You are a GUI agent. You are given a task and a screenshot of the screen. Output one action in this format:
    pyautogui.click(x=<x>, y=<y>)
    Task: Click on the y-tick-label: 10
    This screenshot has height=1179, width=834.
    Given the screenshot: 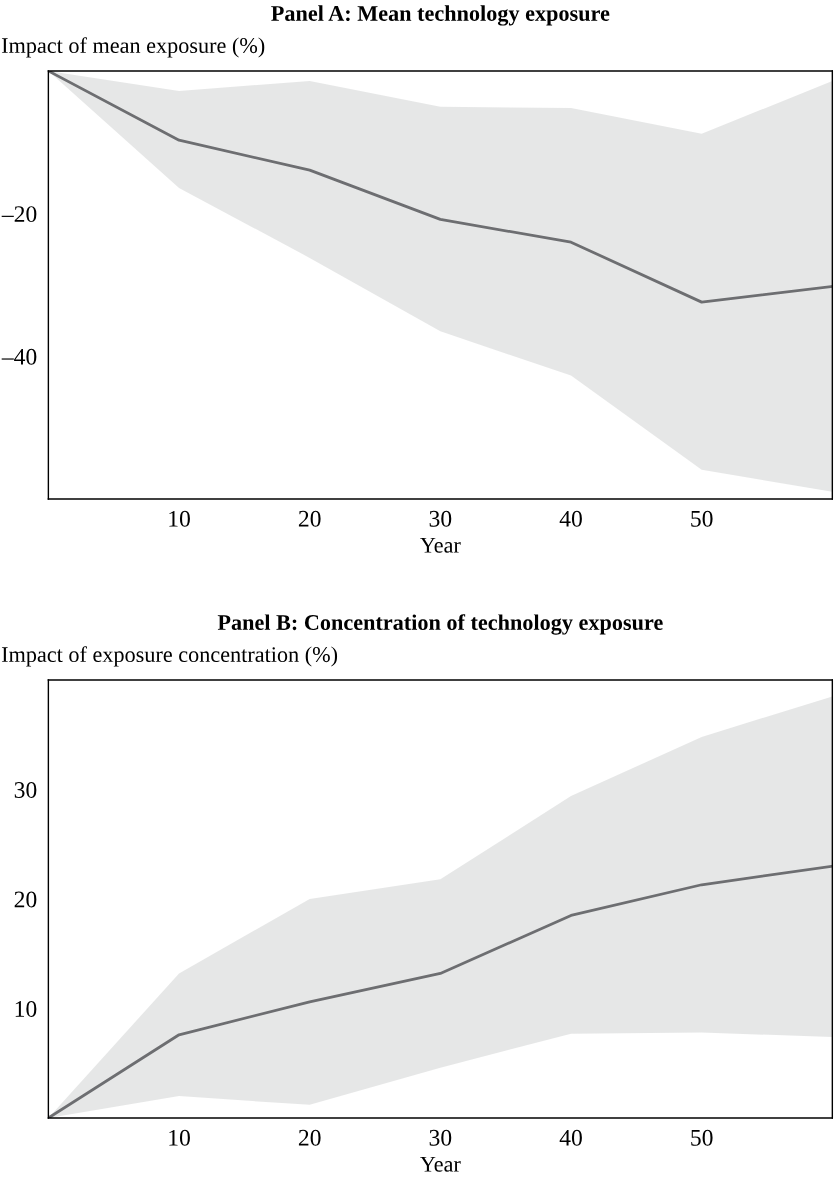 What is the action you would take?
    pyautogui.click(x=26, y=1008)
    